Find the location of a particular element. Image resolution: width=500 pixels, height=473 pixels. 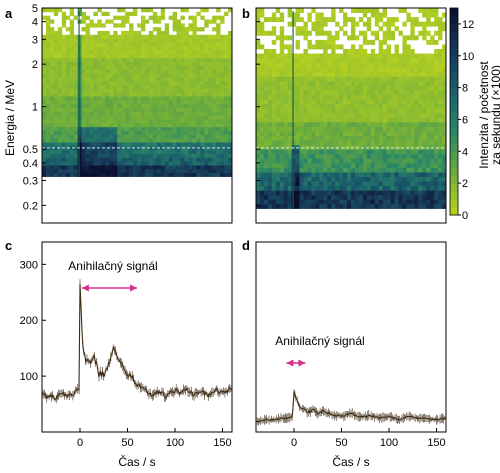

x-tick-label: 150 is located at coordinates (436, 443).